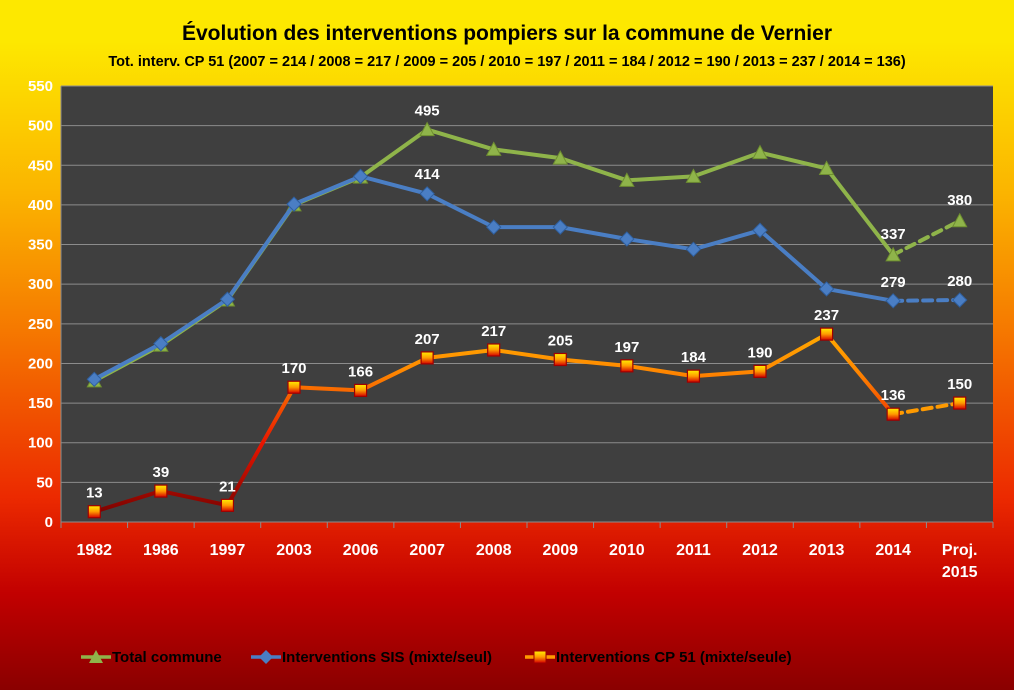 The height and width of the screenshot is (690, 1014). I want to click on y-tick-label: 400, so click(40, 205).